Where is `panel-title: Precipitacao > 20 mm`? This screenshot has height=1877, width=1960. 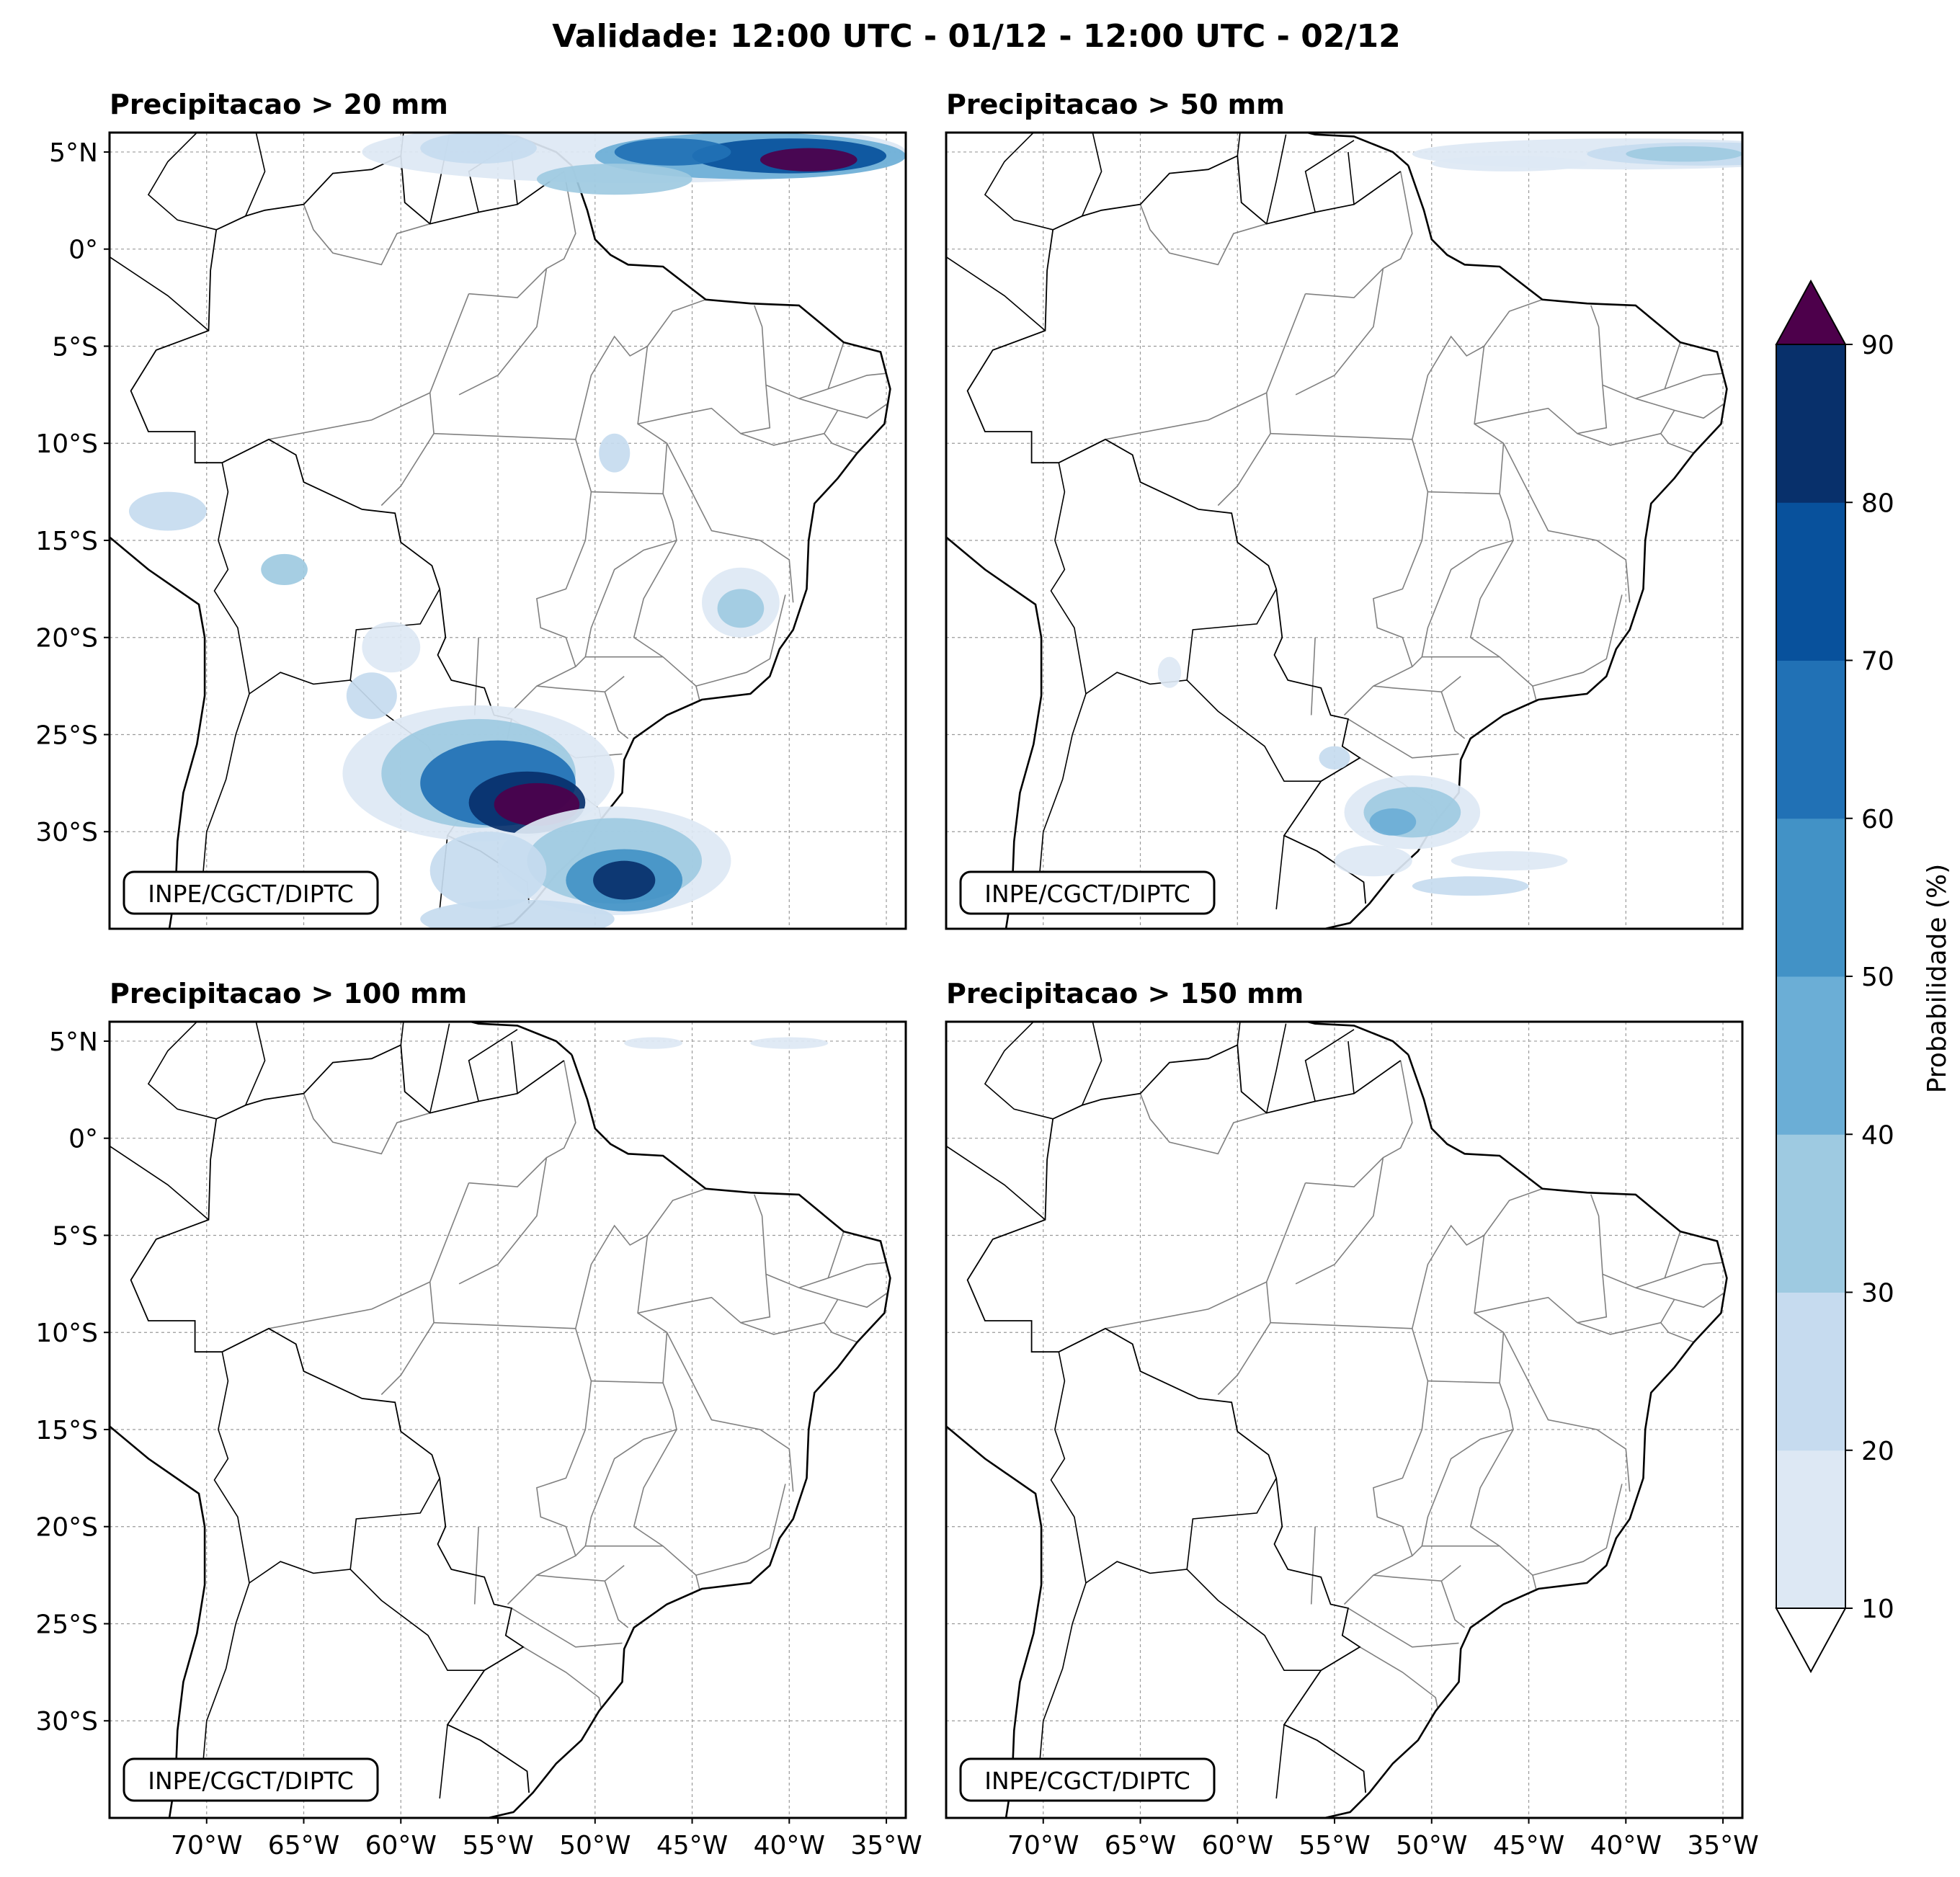 panel-title: Precipitacao > 20 mm is located at coordinates (279, 104).